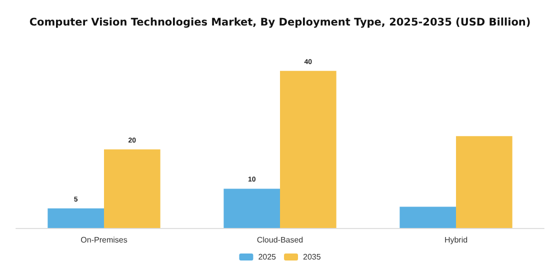 The height and width of the screenshot is (280, 560). I want to click on x-tick-label: Cloud-Based, so click(280, 240).